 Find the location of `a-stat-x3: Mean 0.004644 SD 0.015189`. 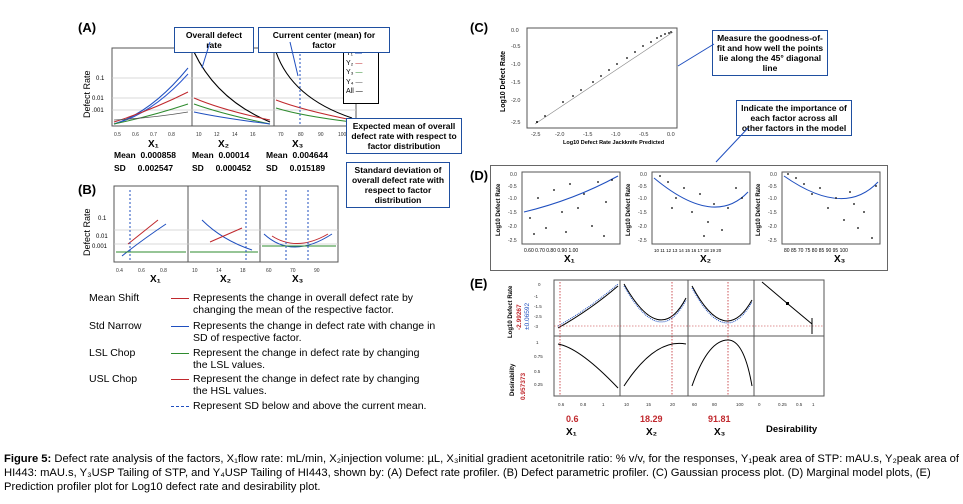

a-stat-x3: Mean 0.004644 SD 0.015189 is located at coordinates (297, 161).